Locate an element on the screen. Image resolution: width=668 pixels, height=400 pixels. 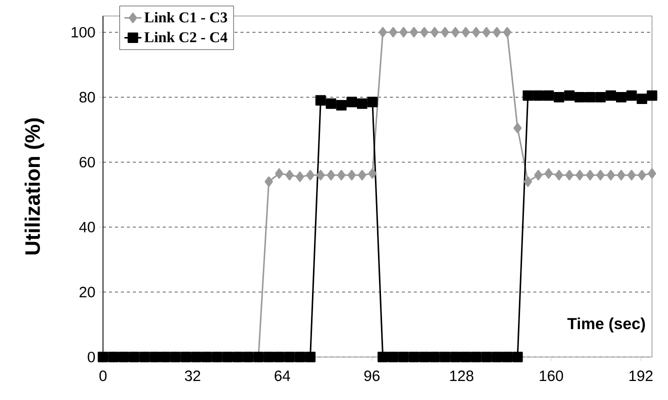
y-axis-title: Utilization (%) is located at coordinates (34, 186).